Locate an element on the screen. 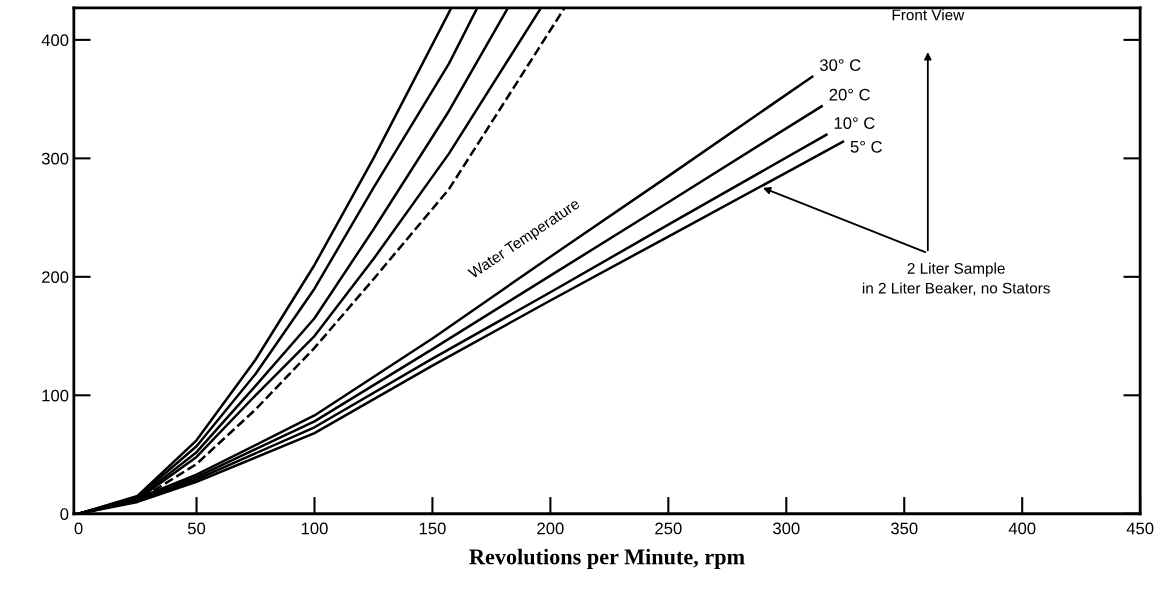 This screenshot has height=608, width=1154. x-tick-label: 300 is located at coordinates (786, 528).